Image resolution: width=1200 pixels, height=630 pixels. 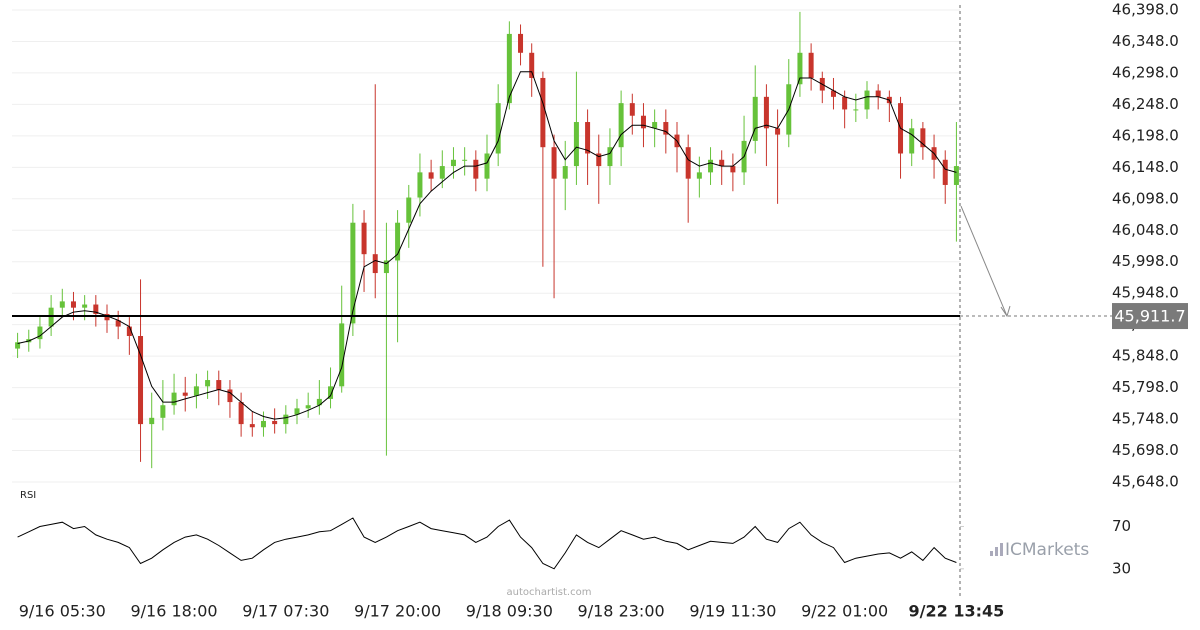 I want to click on y-tick-label: 45,748.0, so click(x=1145, y=419).